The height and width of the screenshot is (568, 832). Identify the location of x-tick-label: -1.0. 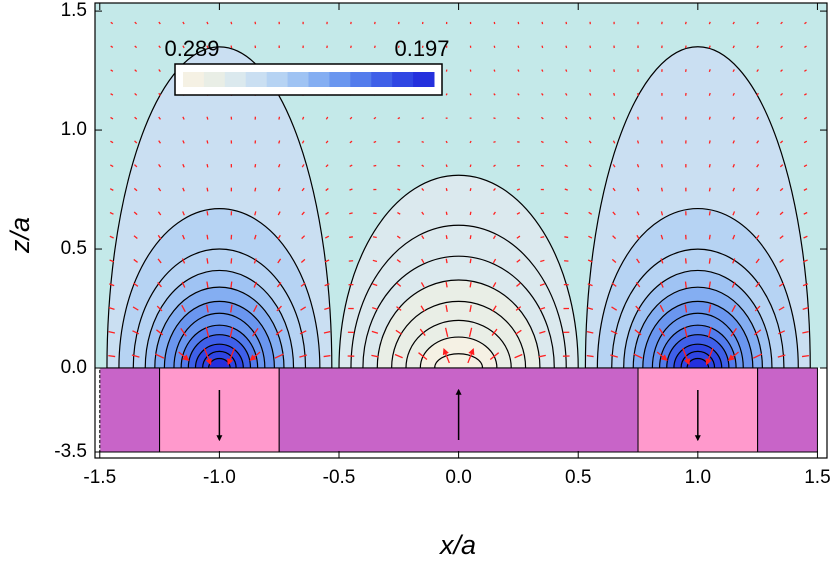
(219, 477).